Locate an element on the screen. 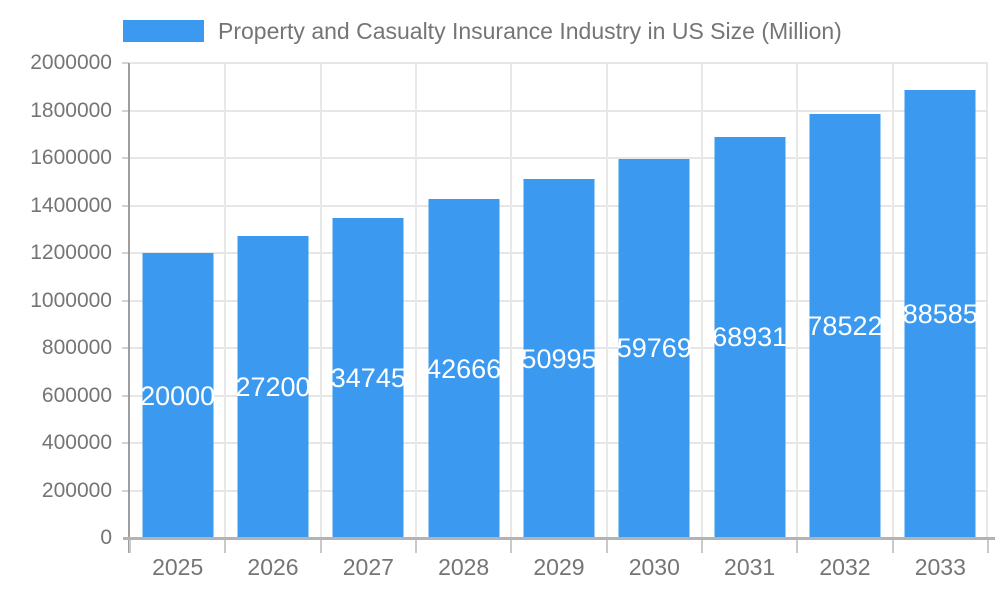 The height and width of the screenshot is (600, 1000). bar-column: 50995 is located at coordinates (558, 300).